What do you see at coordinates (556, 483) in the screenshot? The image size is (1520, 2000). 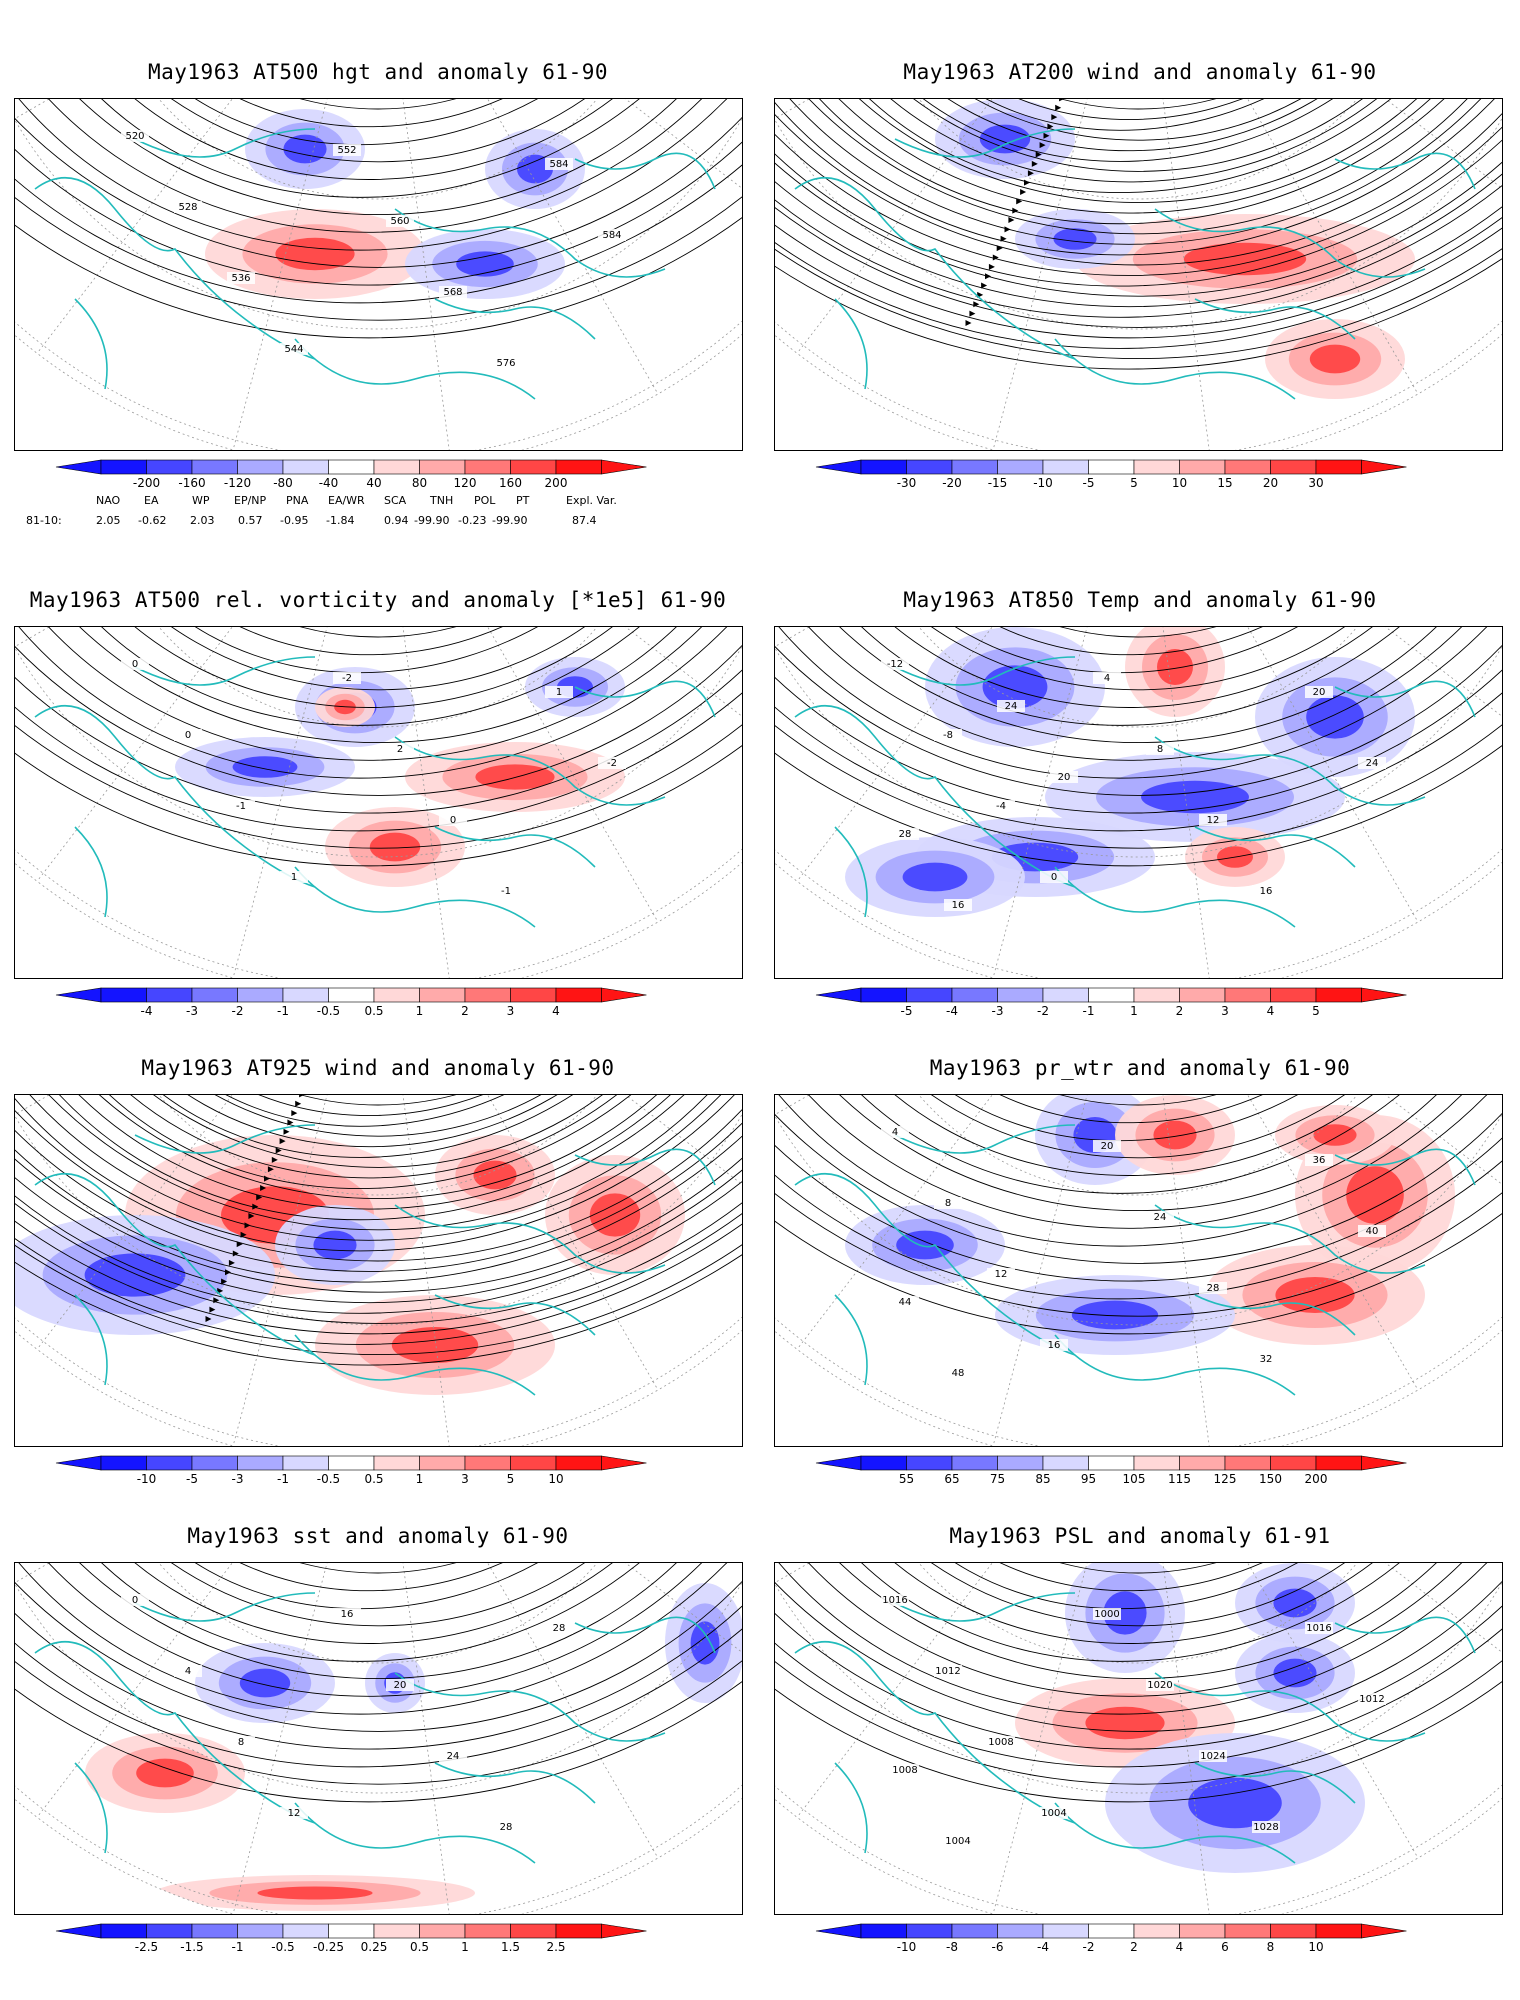 I see `colorbar-tick-label: 200` at bounding box center [556, 483].